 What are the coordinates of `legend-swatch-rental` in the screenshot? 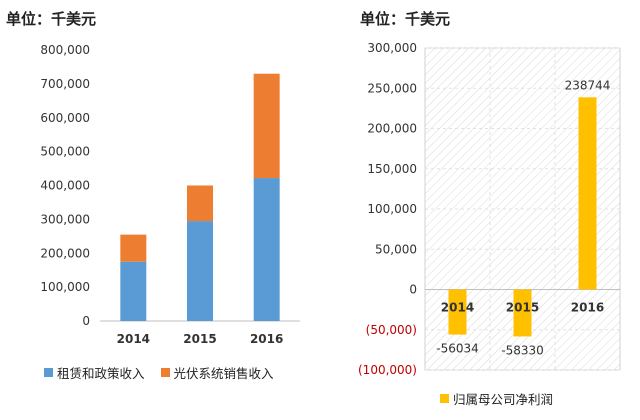 It's located at (48, 372).